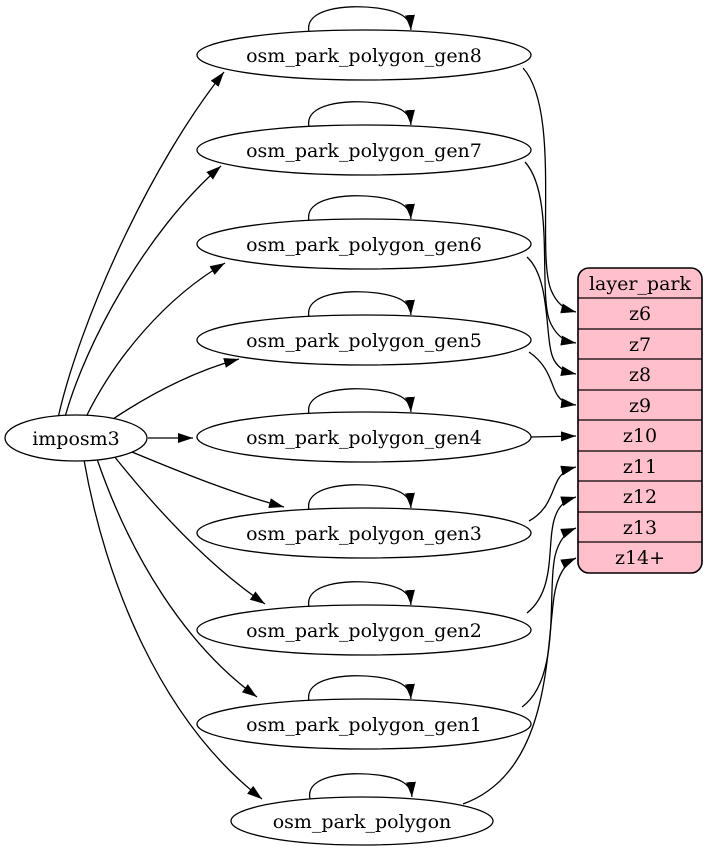 This screenshot has height=851, width=707. Describe the element at coordinates (361, 19) in the screenshot. I see `self-loop-gen8` at that location.